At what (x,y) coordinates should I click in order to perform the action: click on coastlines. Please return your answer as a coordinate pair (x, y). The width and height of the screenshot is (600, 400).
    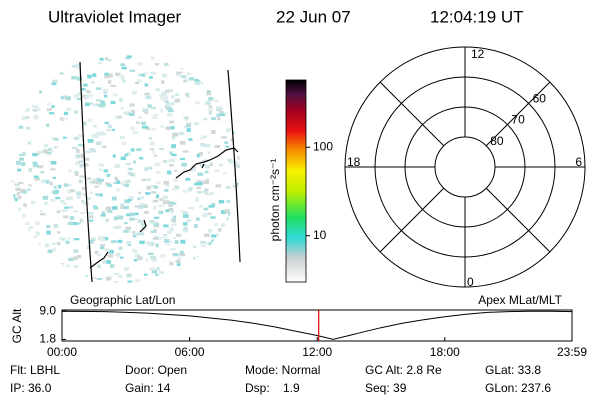
    Looking at the image, I should click on (160, 172).